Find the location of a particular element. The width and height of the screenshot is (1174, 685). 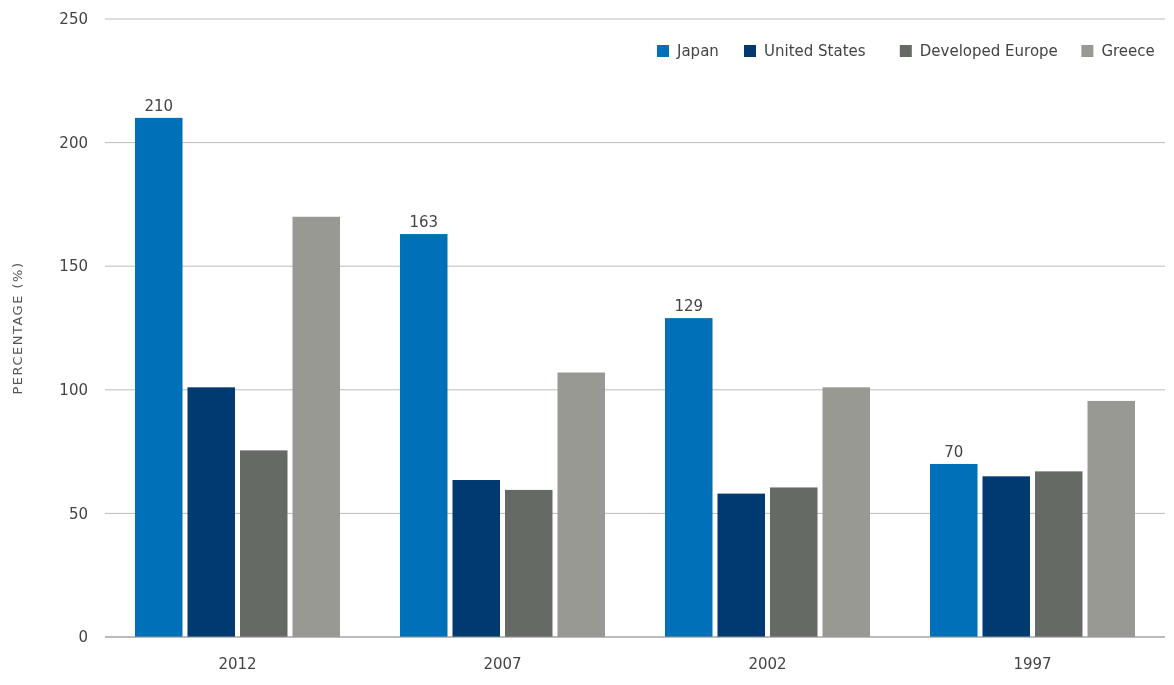

x-tick-label: 1997 is located at coordinates (1032, 664).